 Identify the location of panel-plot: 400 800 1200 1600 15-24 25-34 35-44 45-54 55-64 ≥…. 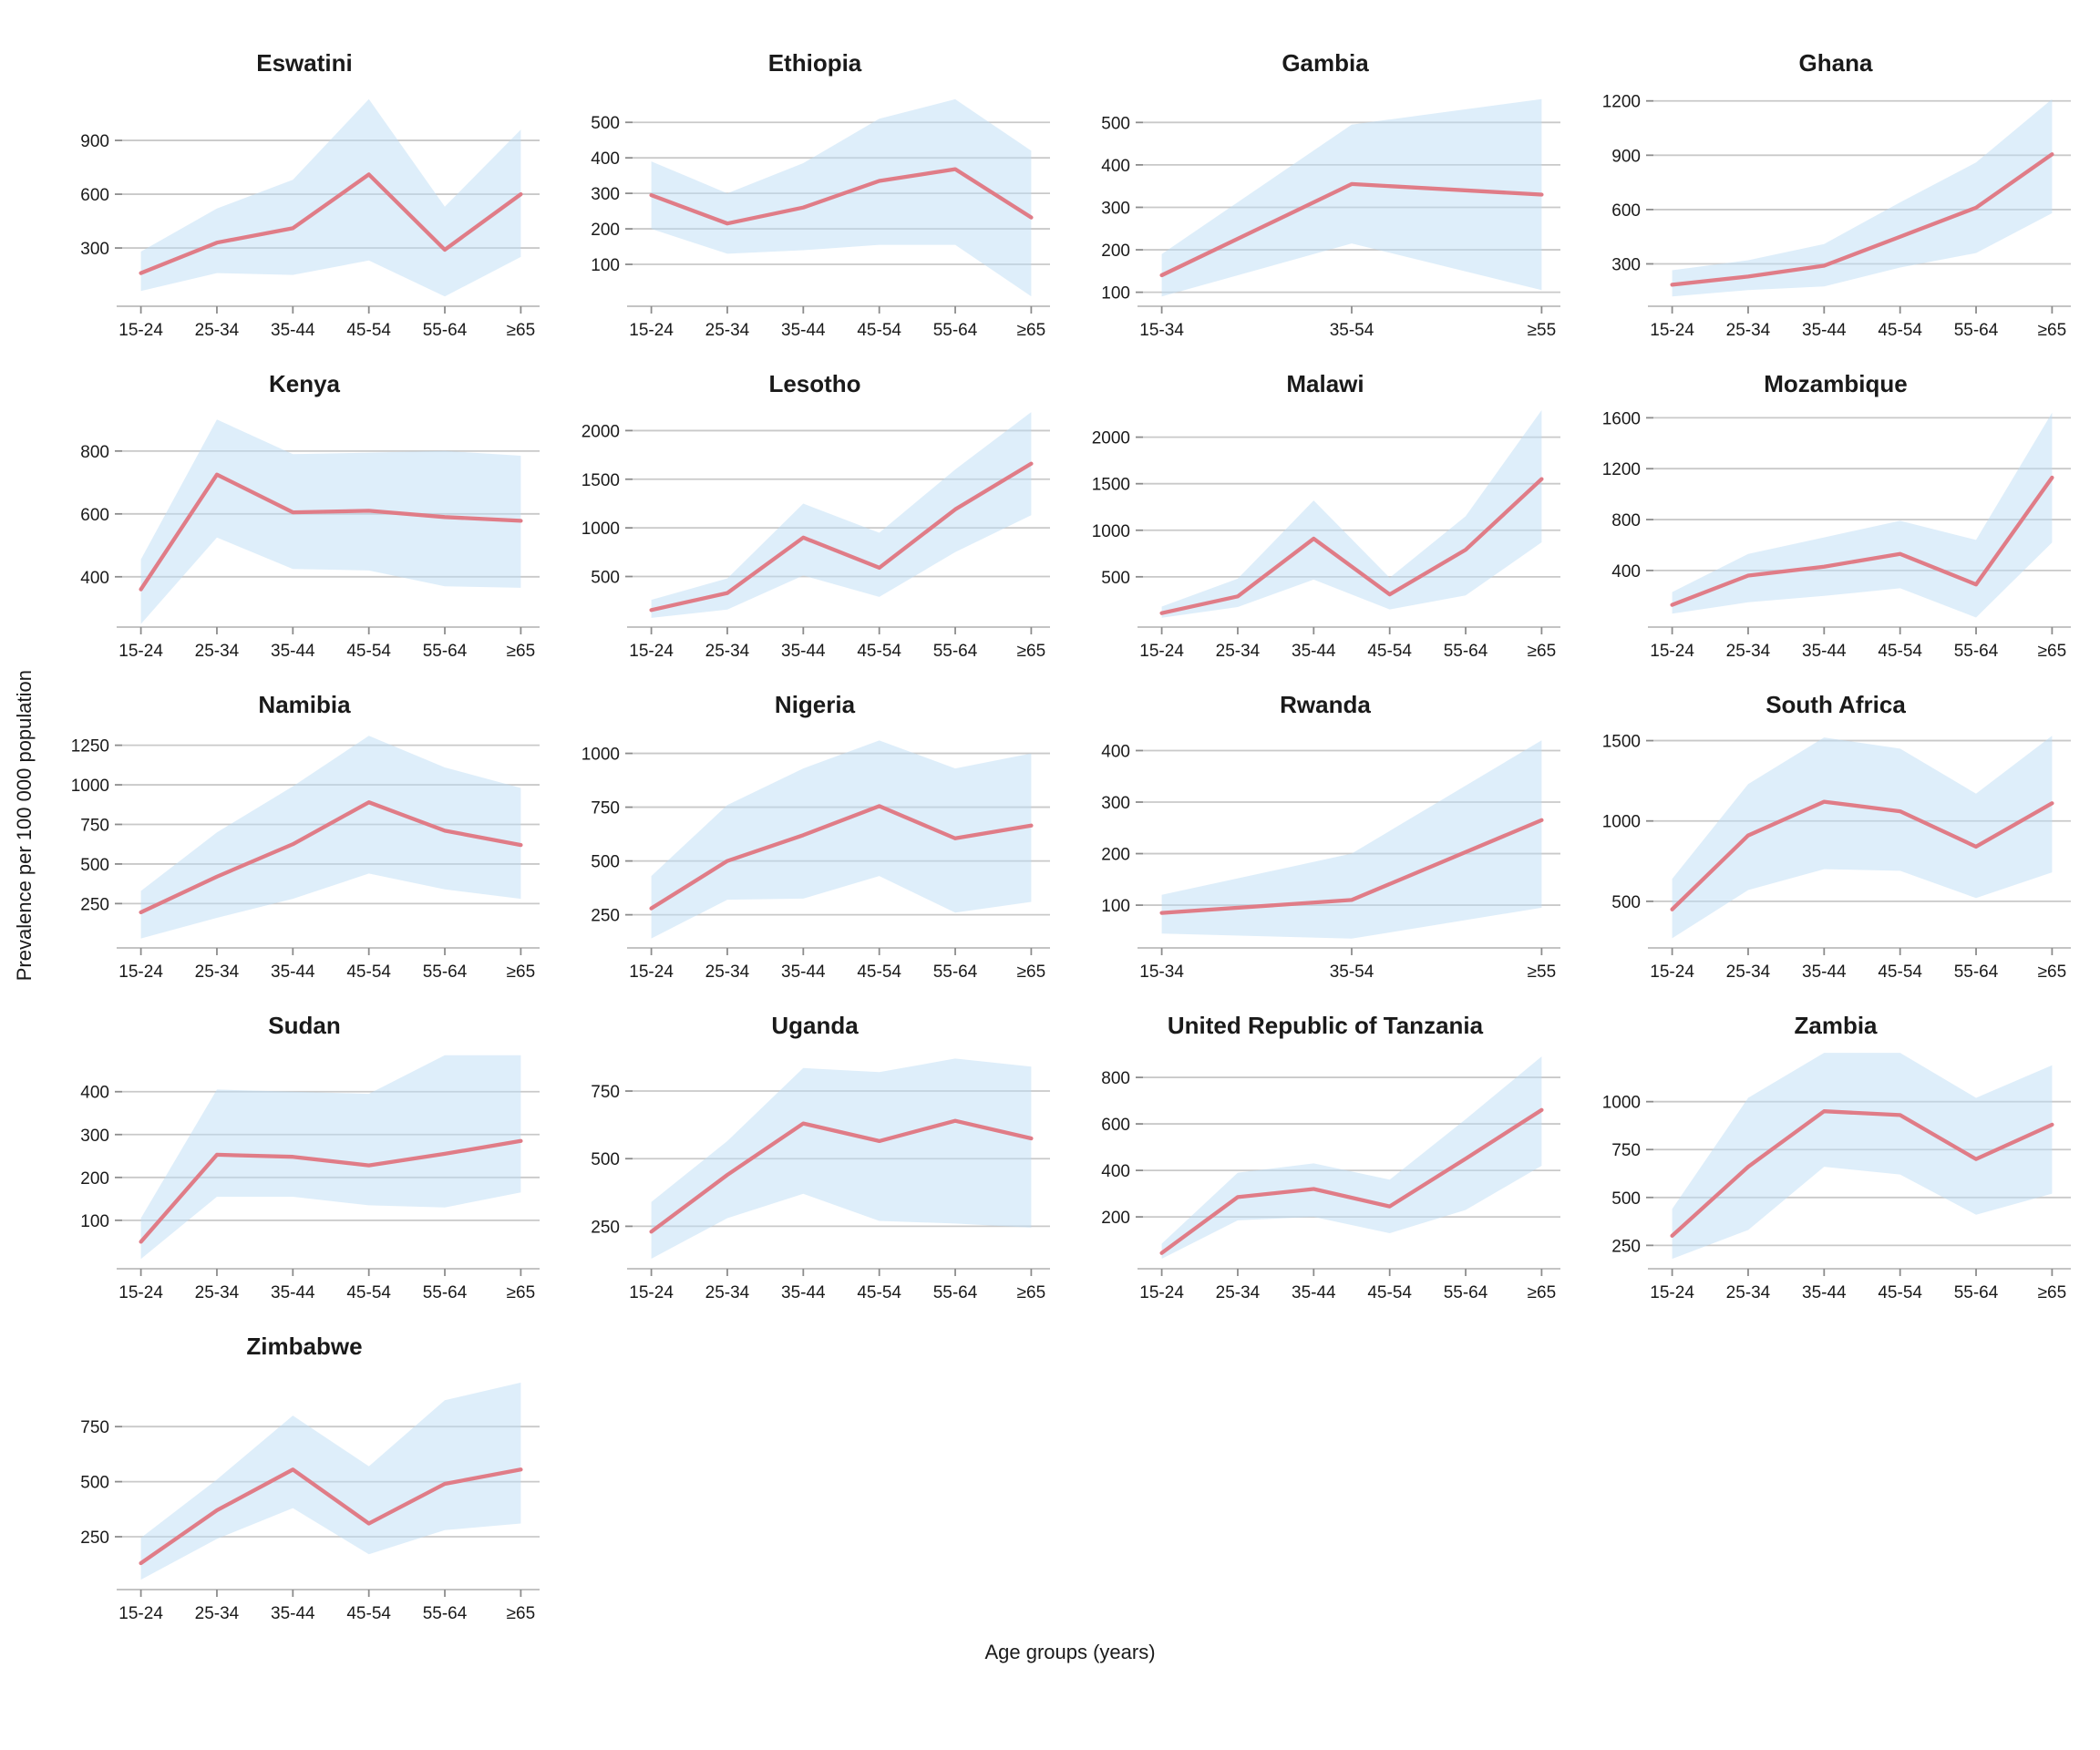
(1837, 535).